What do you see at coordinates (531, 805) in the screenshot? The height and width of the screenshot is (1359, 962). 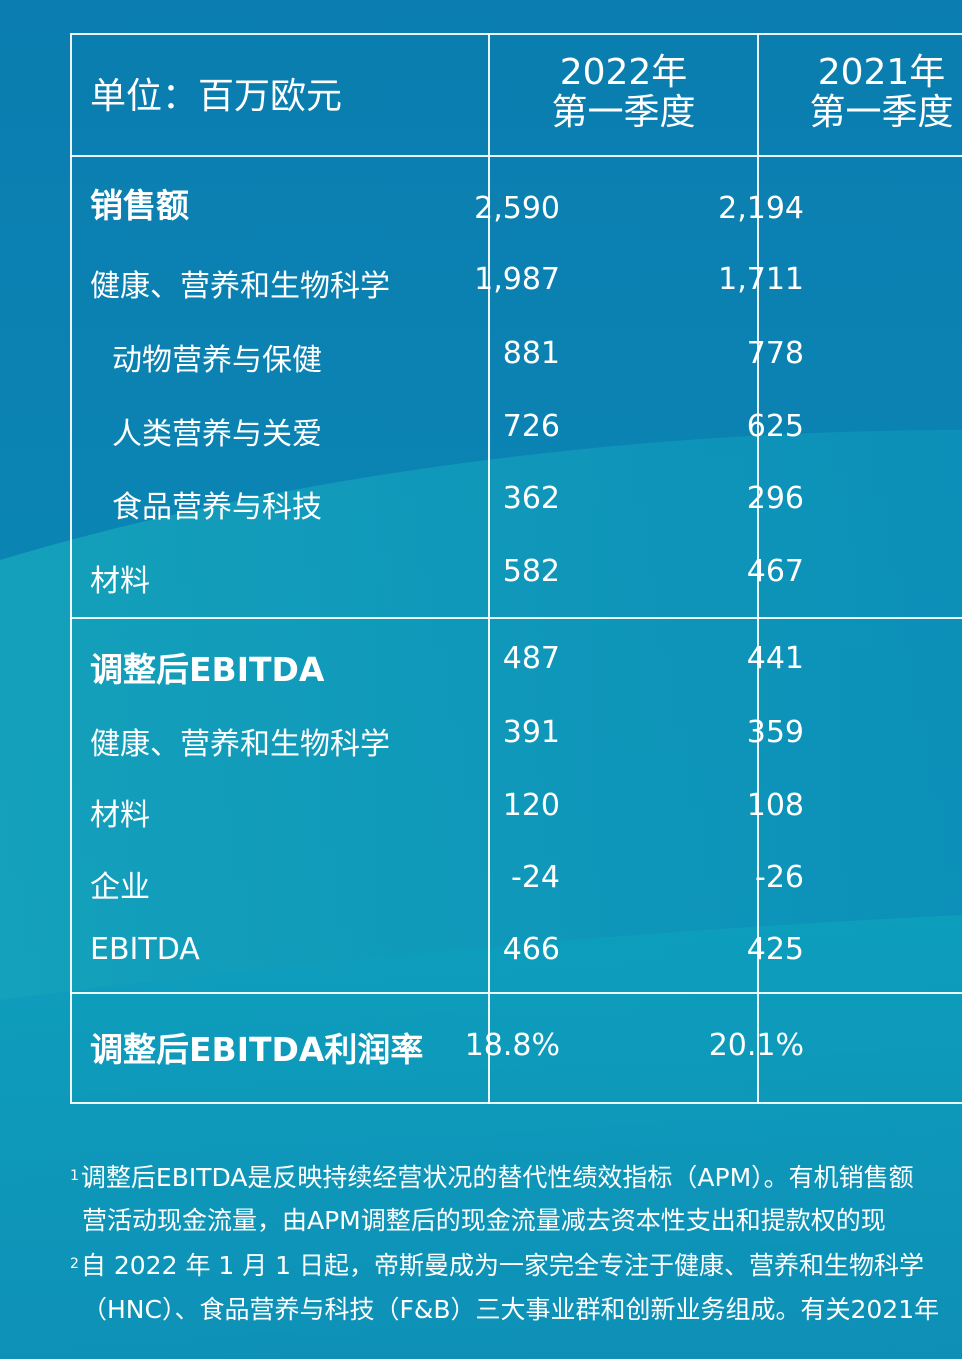 I see `row-value: 120` at bounding box center [531, 805].